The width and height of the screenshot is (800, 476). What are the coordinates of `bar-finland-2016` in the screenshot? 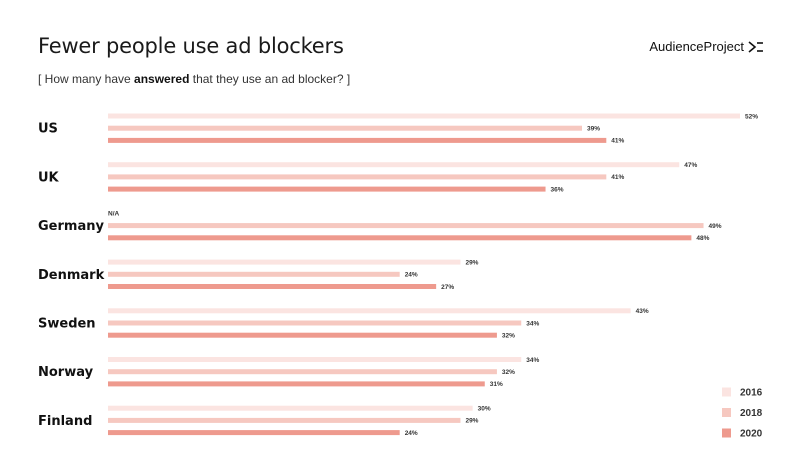 It's located at (290, 408).